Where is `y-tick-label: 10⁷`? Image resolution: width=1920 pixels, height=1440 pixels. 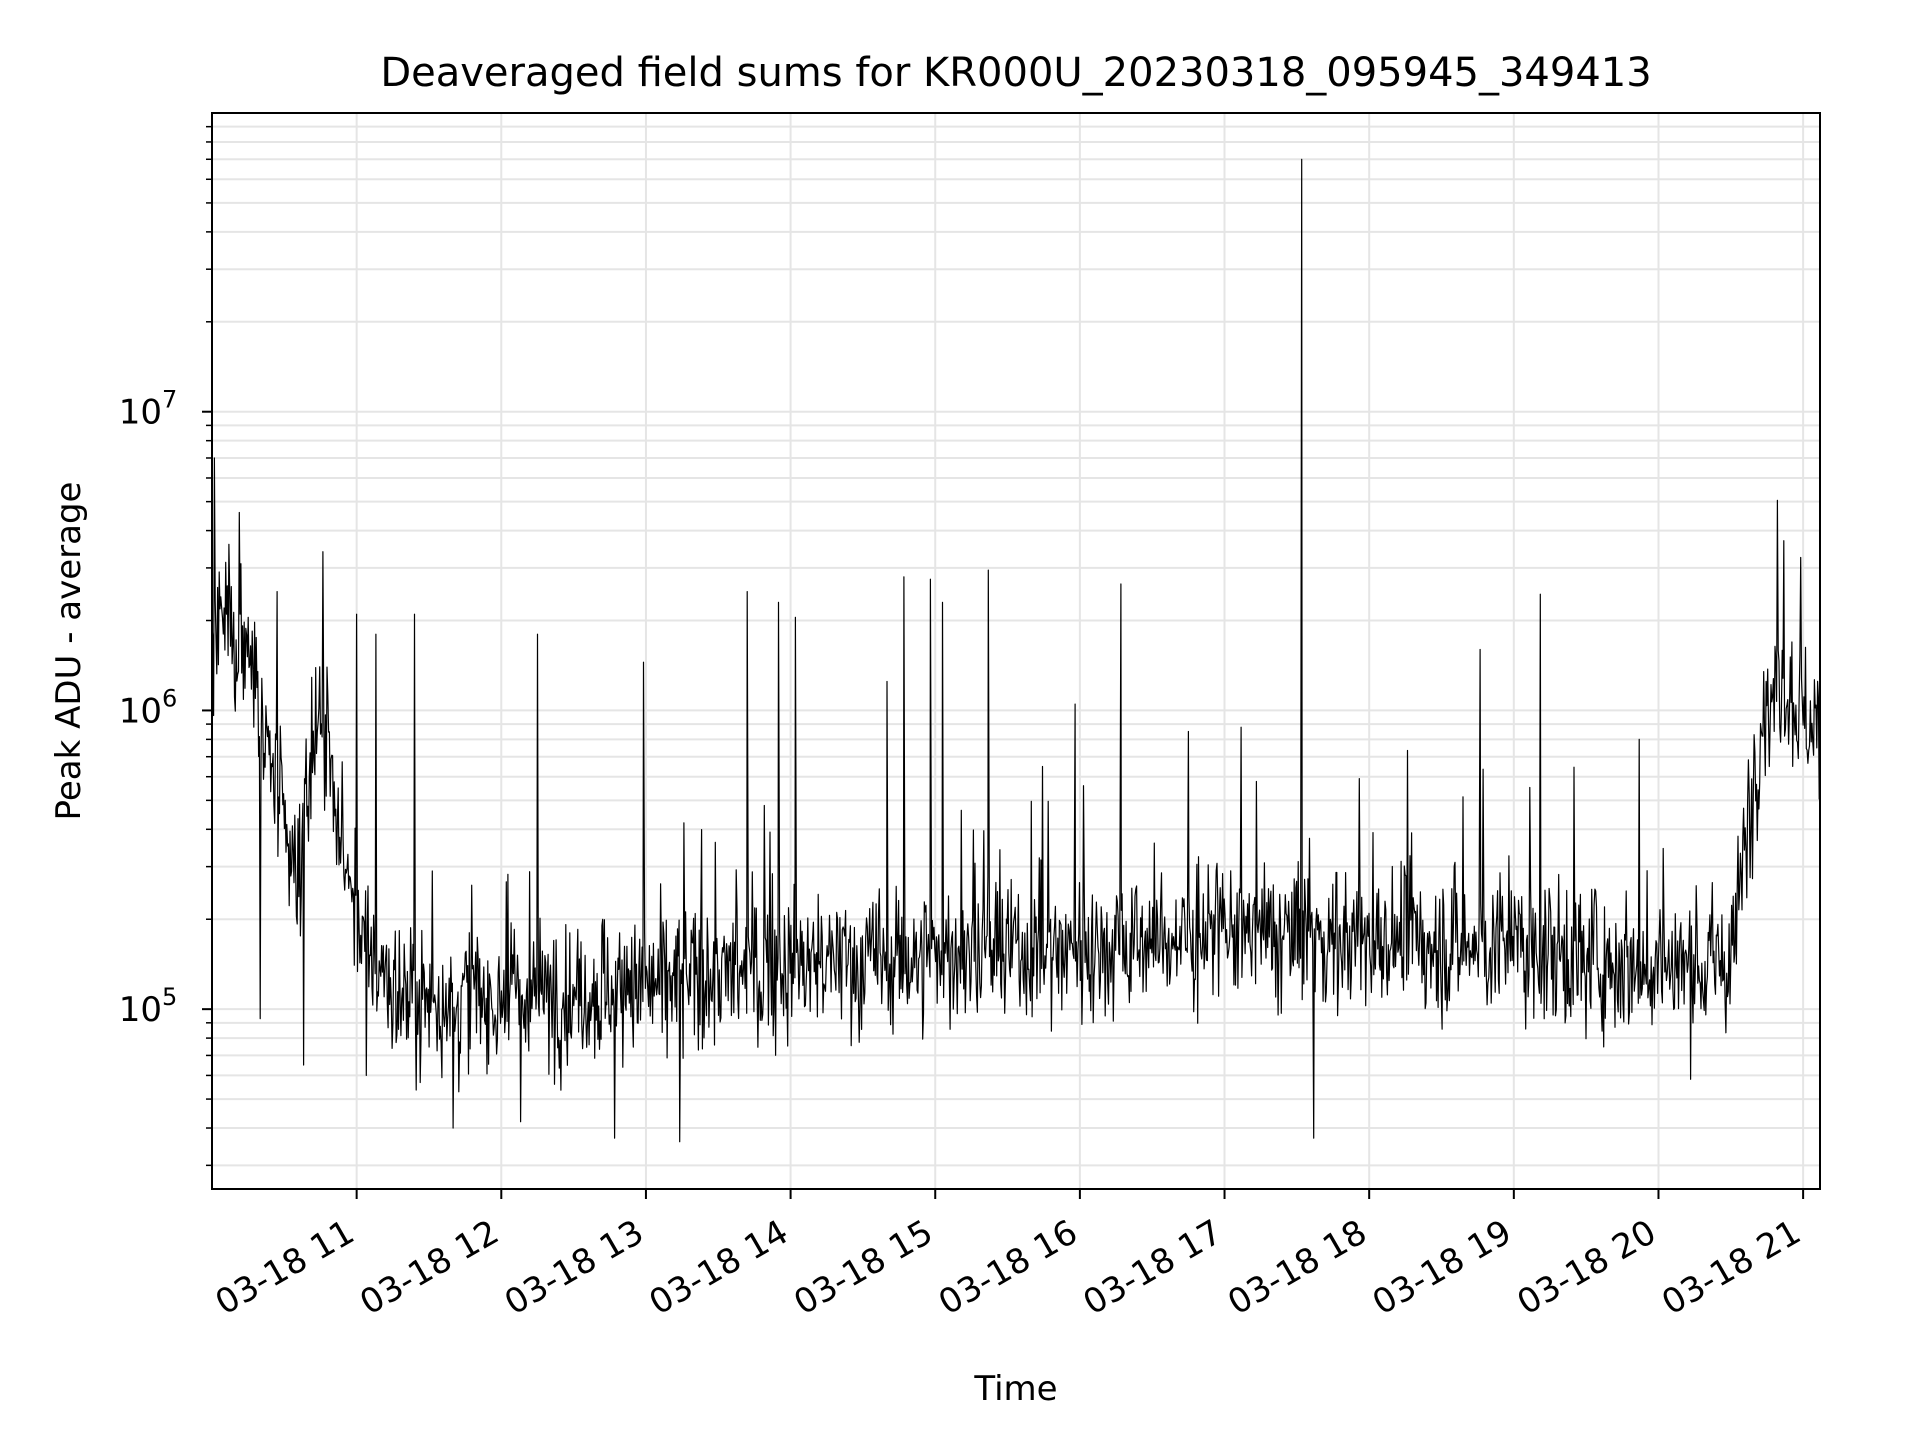 y-tick-label: 10⁷ is located at coordinates (148, 409).